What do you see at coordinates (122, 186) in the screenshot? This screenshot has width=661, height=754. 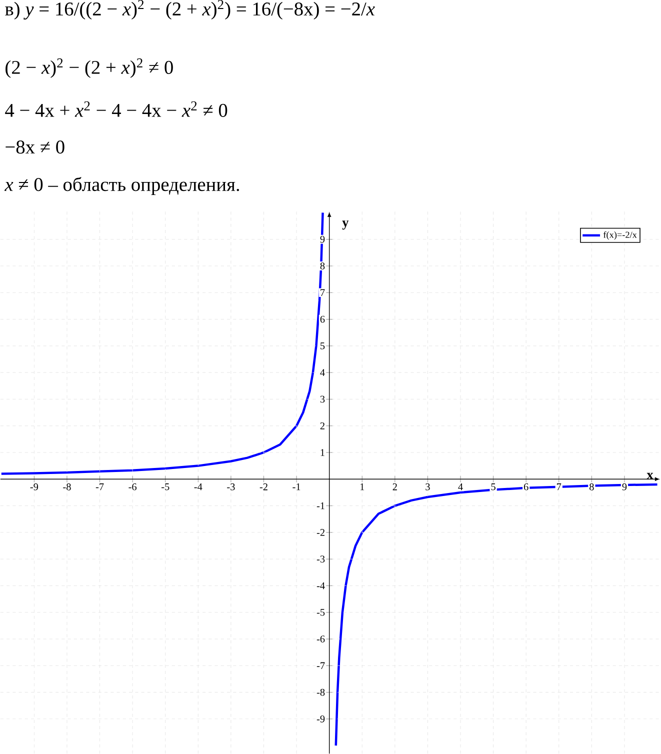 I see `text: x ≠ 0 – область определения.` at bounding box center [122, 186].